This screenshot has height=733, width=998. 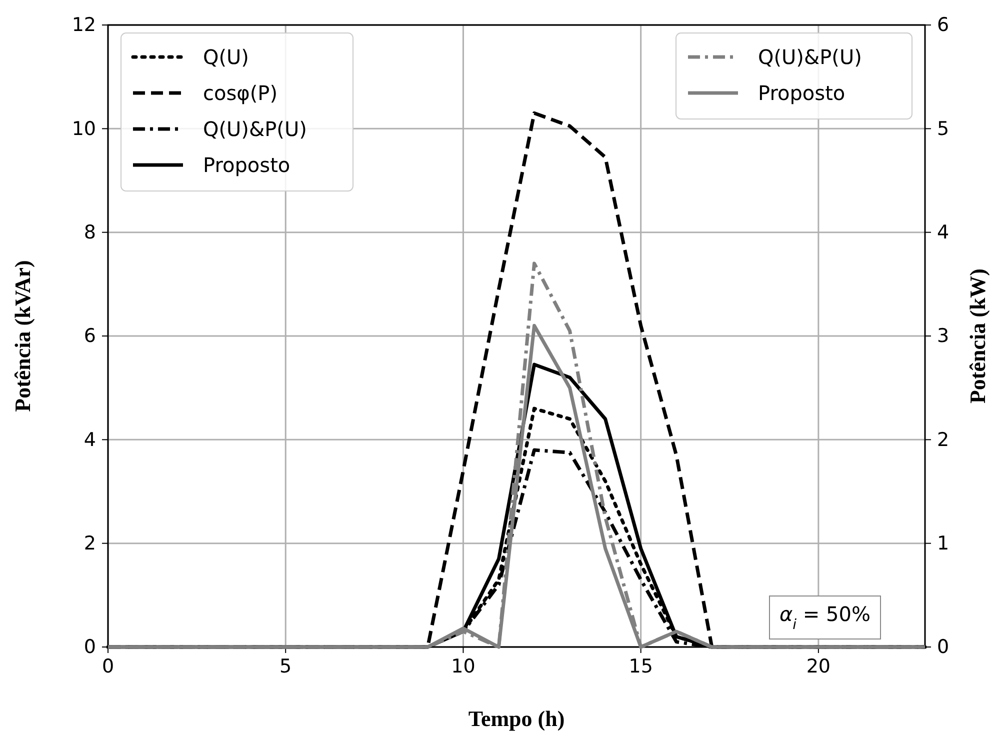 I want to click on legend-label: cosφ(P), so click(x=240, y=93).